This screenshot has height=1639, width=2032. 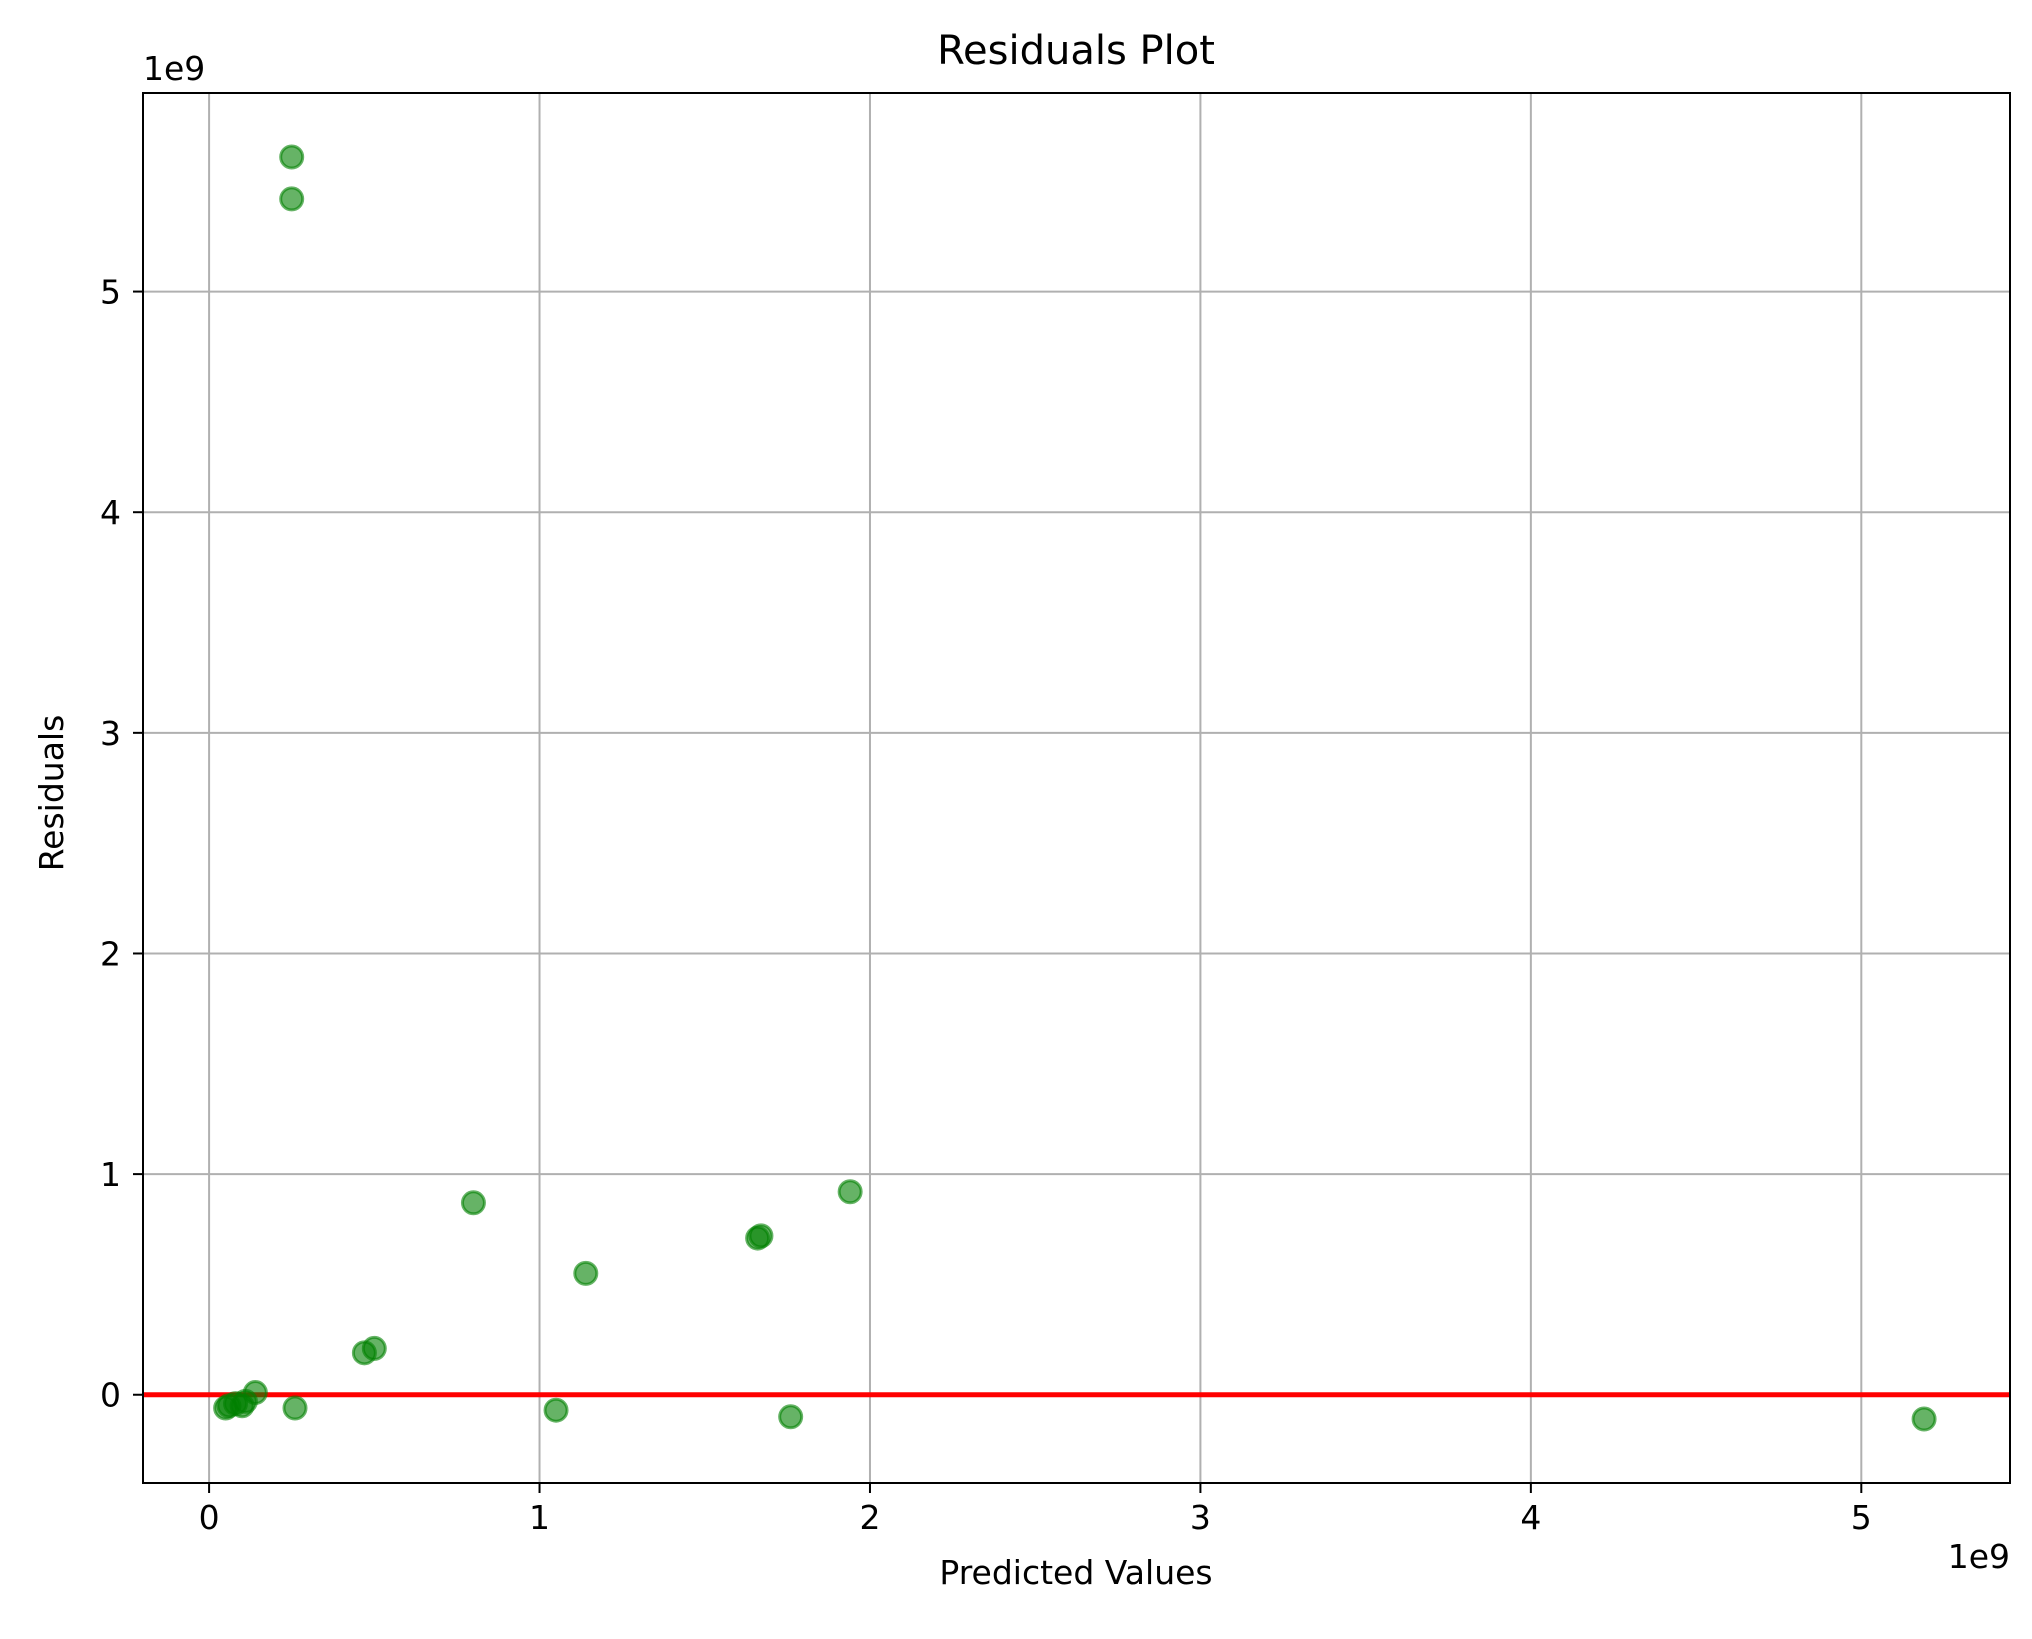 What do you see at coordinates (174, 68) in the screenshot?
I see `y-axis-offset-label: 1e9` at bounding box center [174, 68].